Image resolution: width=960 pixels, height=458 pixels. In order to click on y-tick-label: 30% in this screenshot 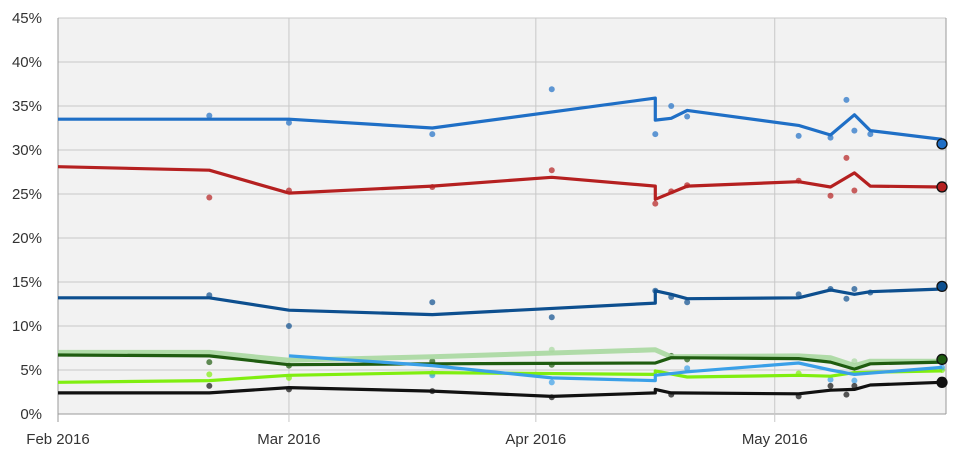, I will do `click(27, 150)`.